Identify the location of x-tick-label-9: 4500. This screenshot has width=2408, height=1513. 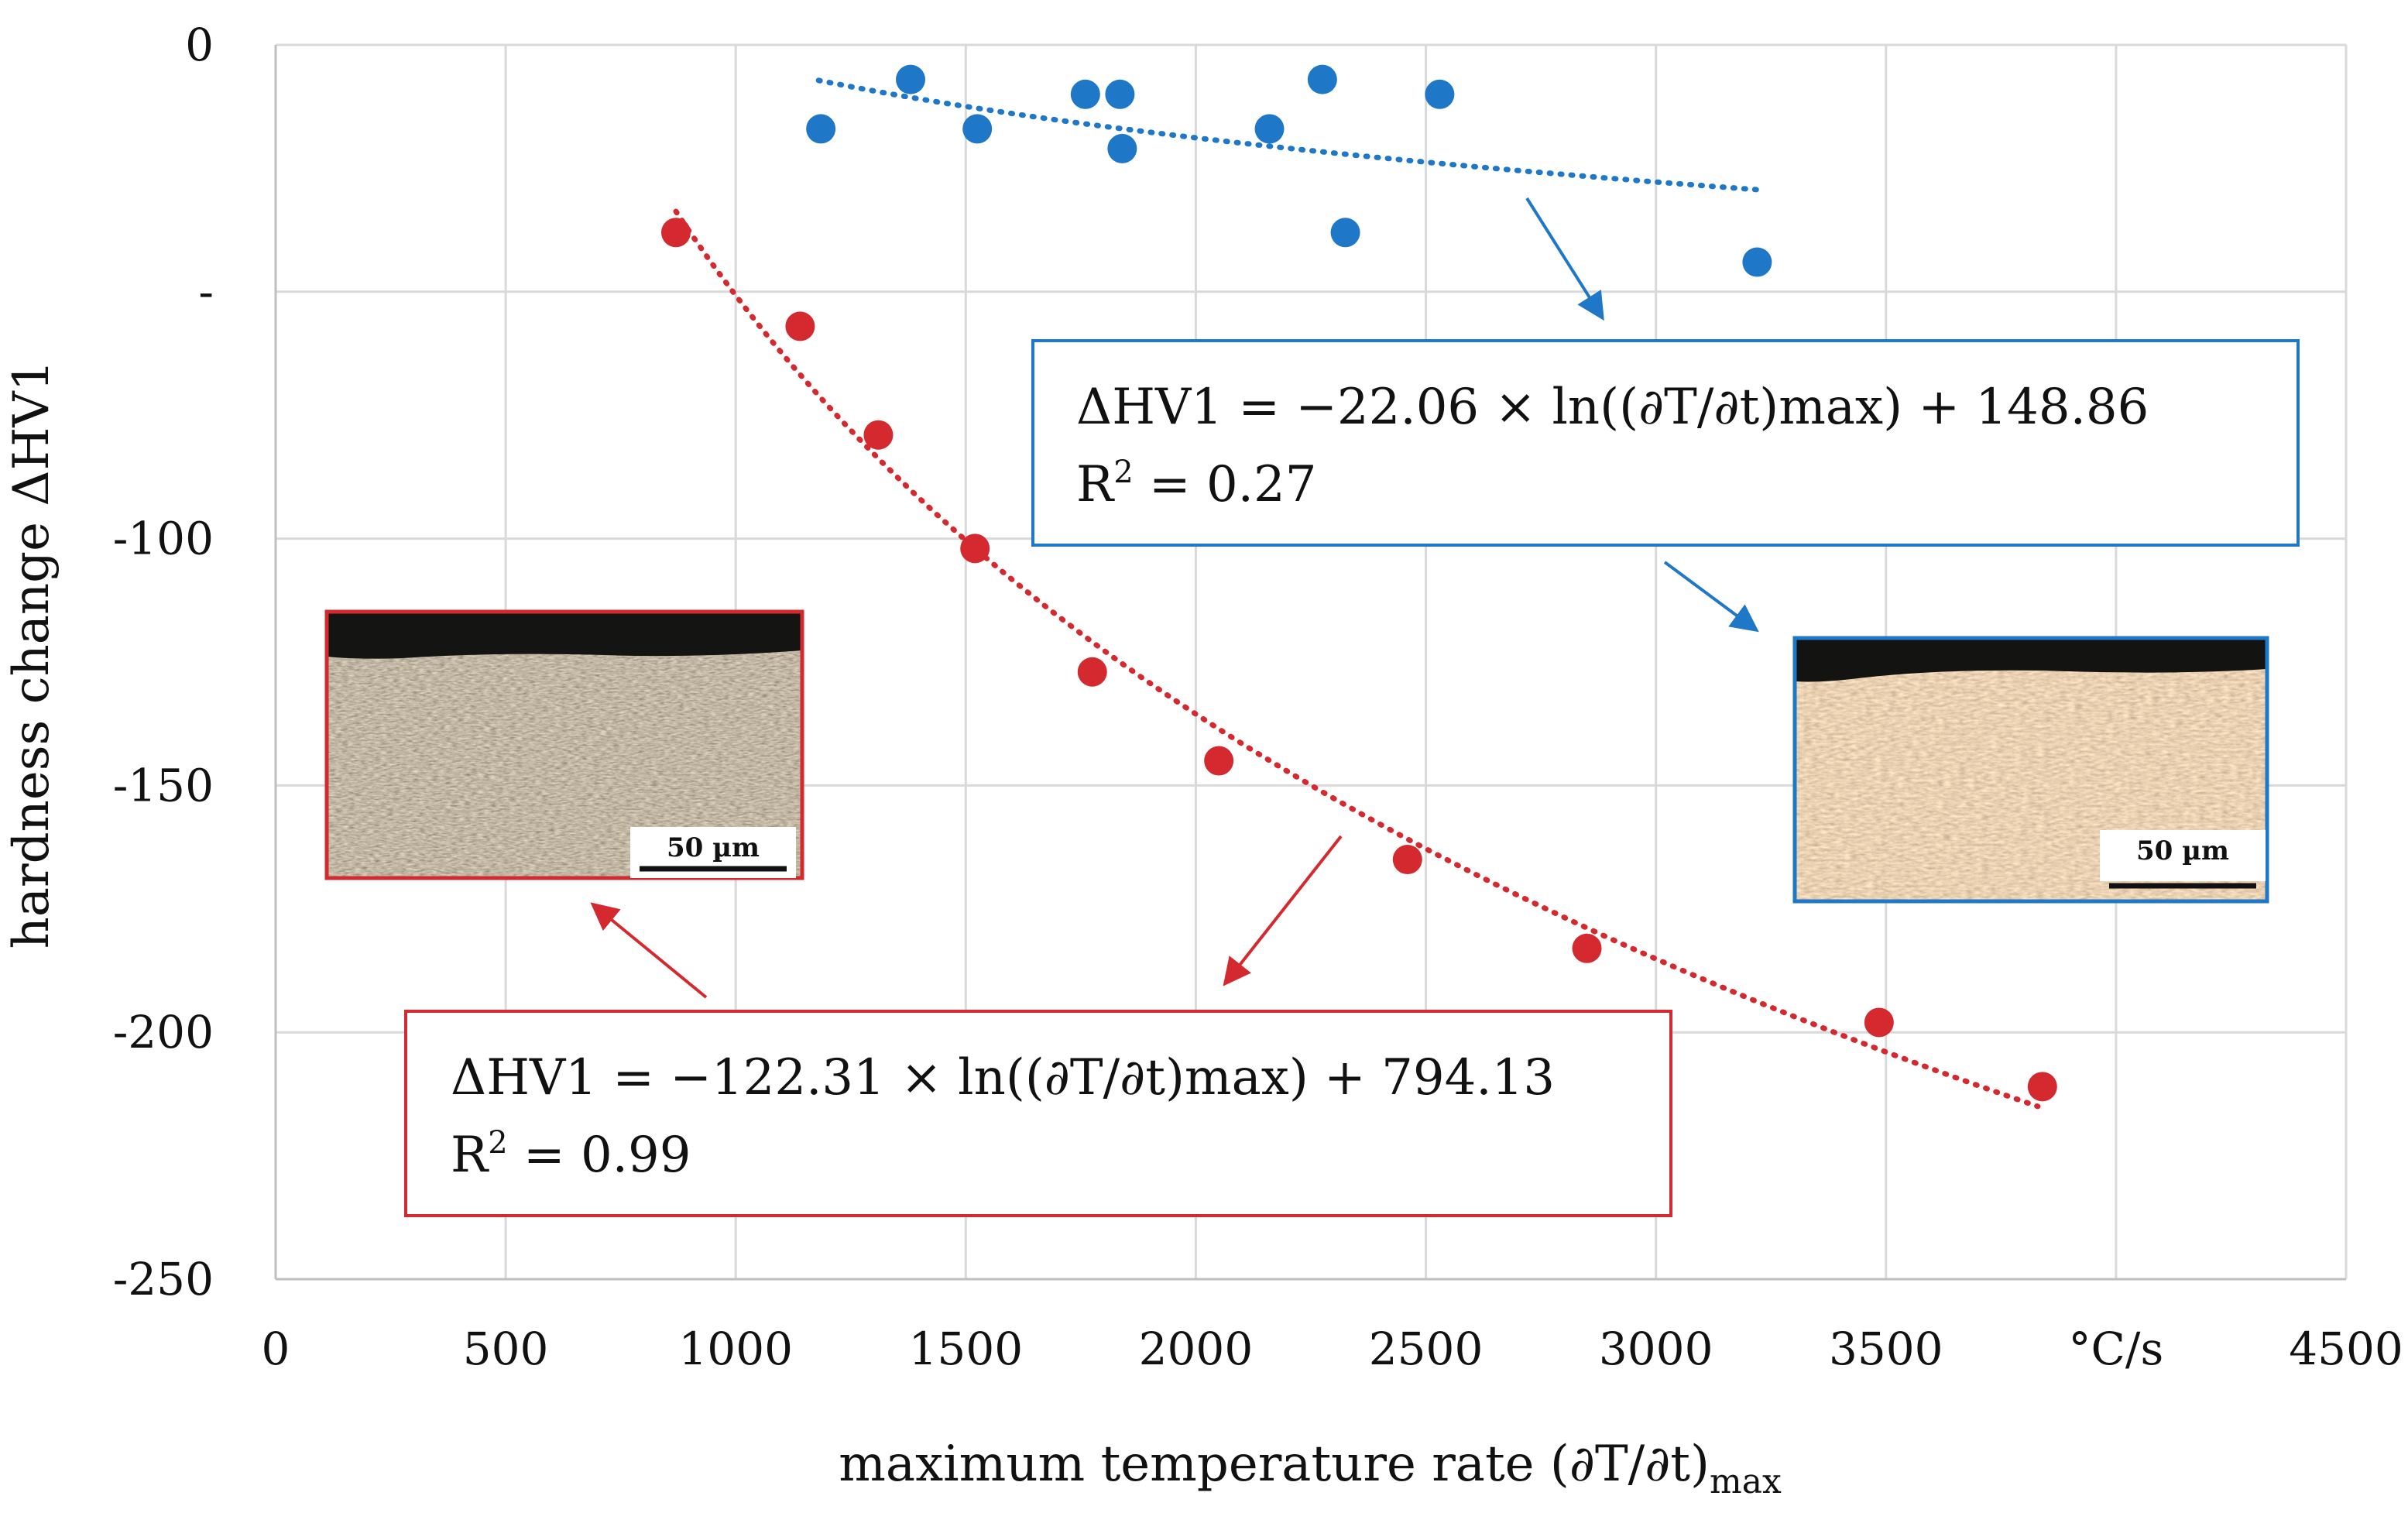
(2346, 1349).